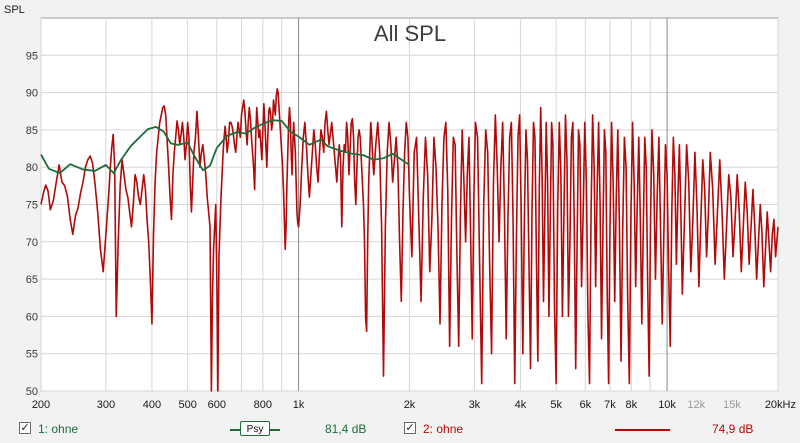  I want to click on x-tick-label: 6k, so click(586, 405).